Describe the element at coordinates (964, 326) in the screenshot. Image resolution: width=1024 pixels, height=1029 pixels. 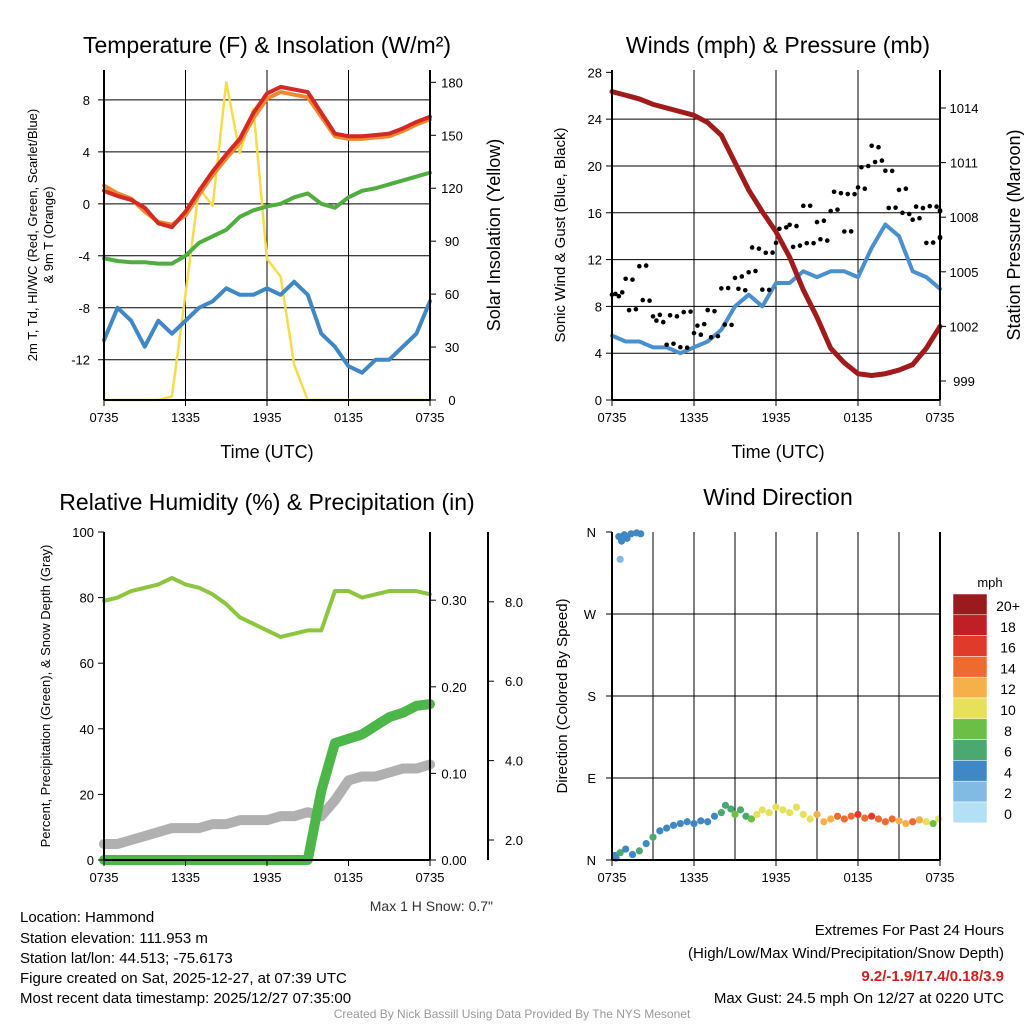
I see `pressure-tick-label: 1002` at that location.